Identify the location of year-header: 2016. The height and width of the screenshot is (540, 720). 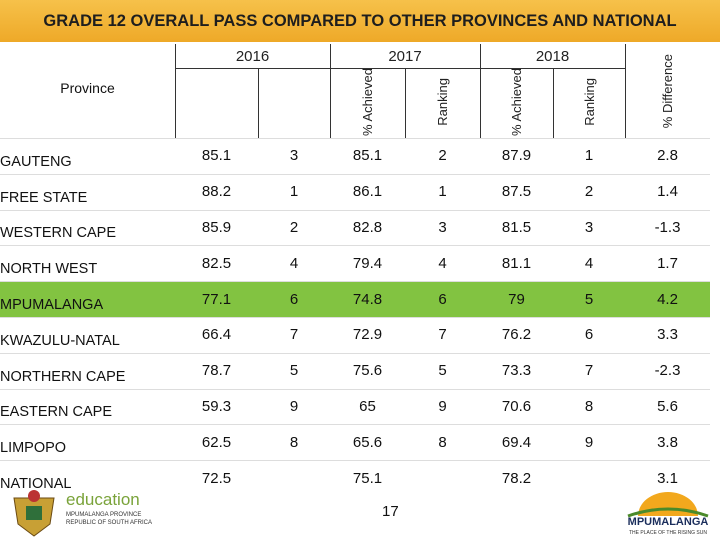
(252, 56).